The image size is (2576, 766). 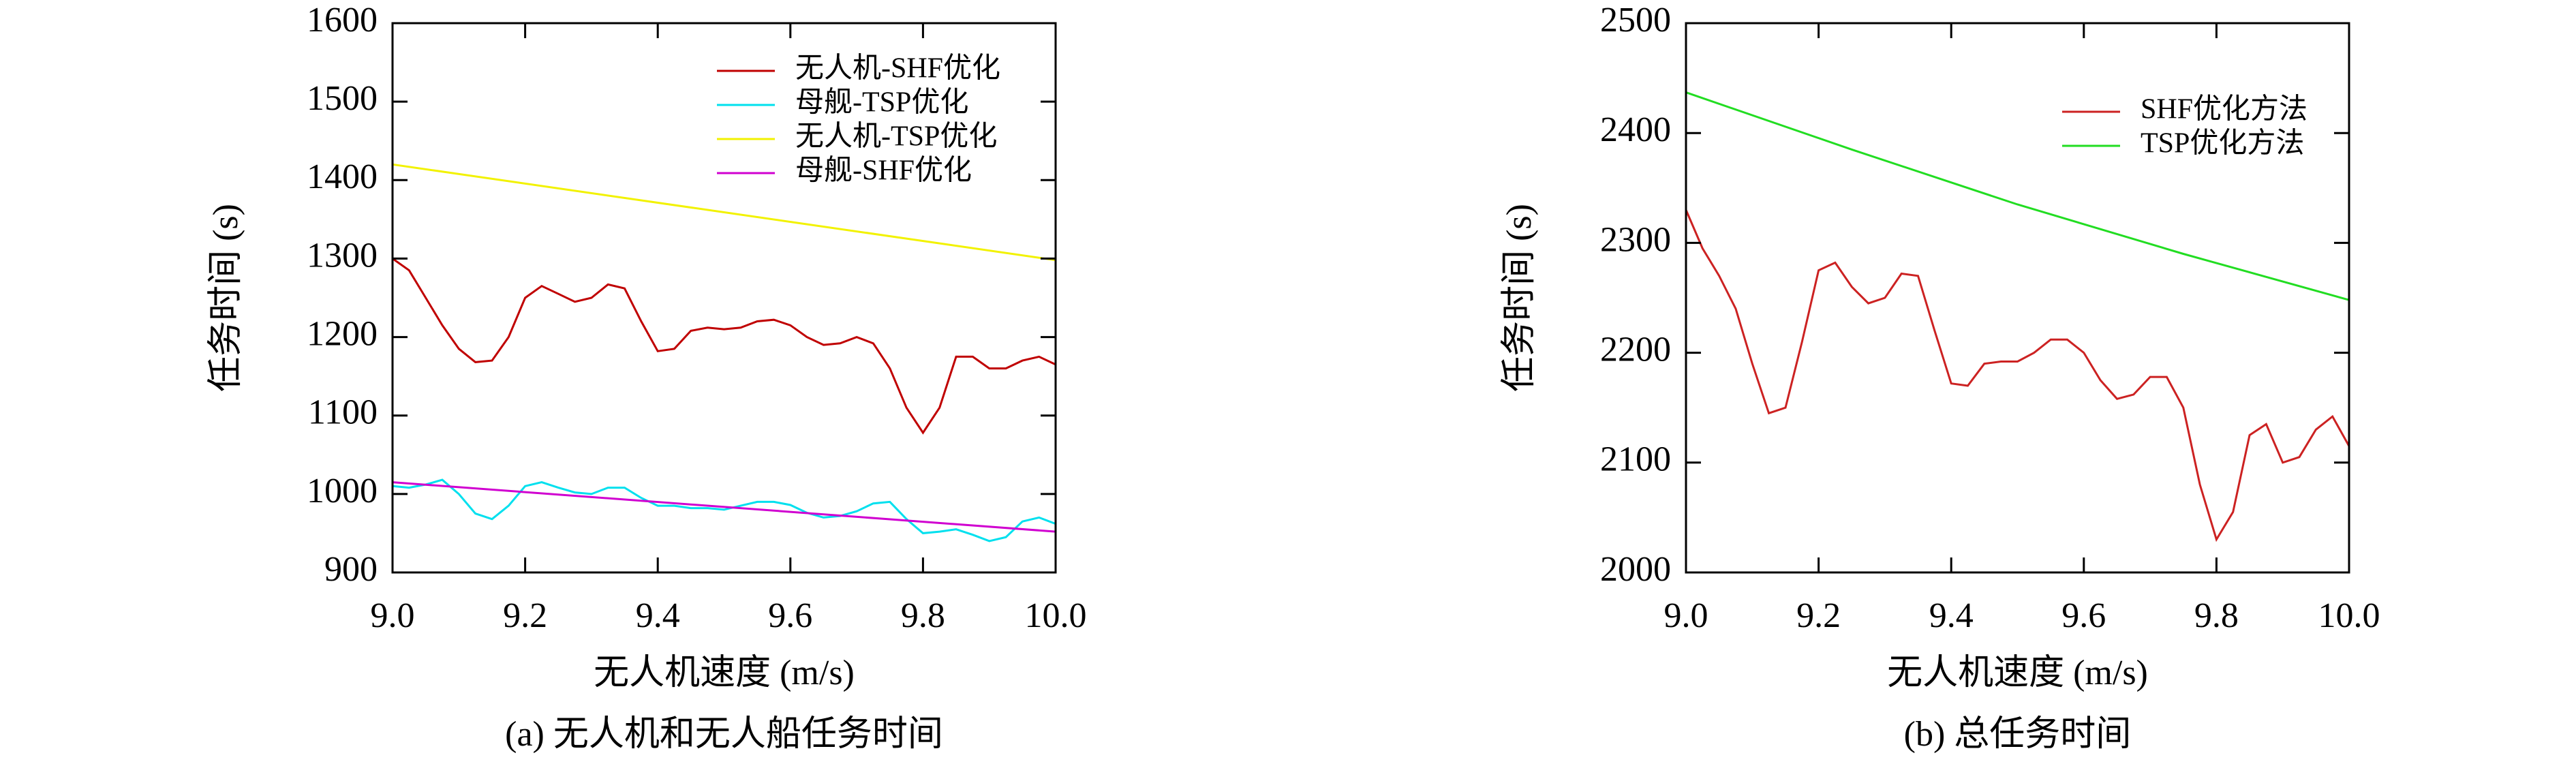 What do you see at coordinates (343, 412) in the screenshot?
I see `y-tick-label: 1100` at bounding box center [343, 412].